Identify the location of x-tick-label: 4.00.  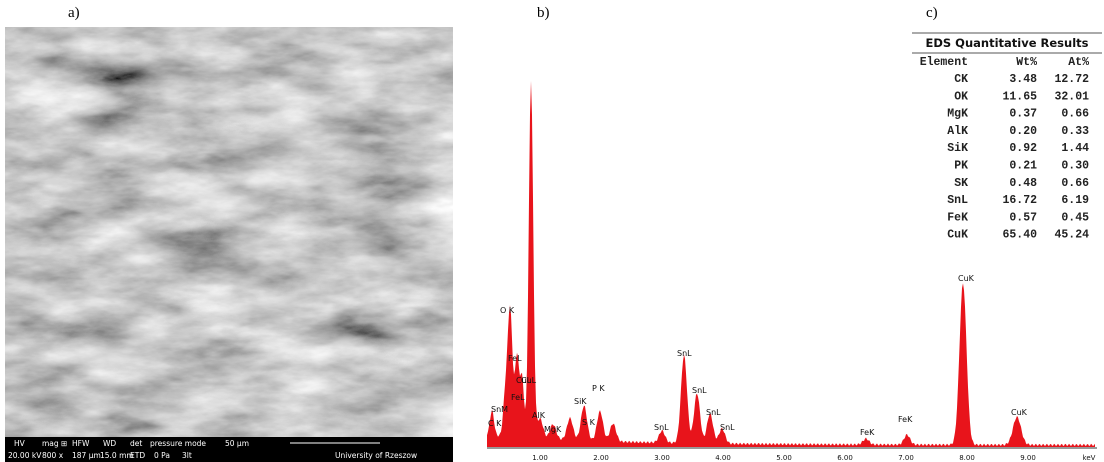
(723, 458).